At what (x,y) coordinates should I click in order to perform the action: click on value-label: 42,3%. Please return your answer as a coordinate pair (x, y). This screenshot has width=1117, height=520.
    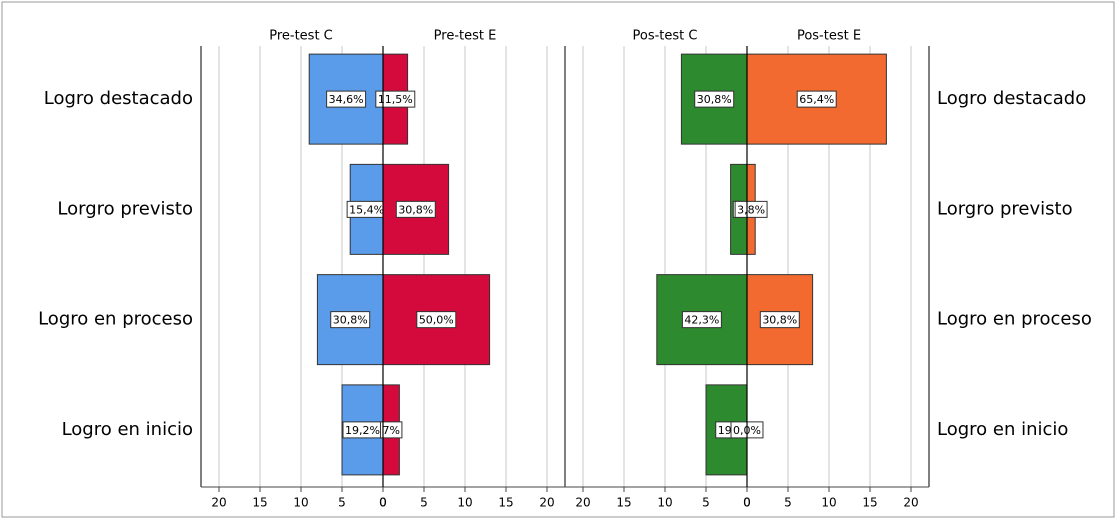
    Looking at the image, I should click on (701, 320).